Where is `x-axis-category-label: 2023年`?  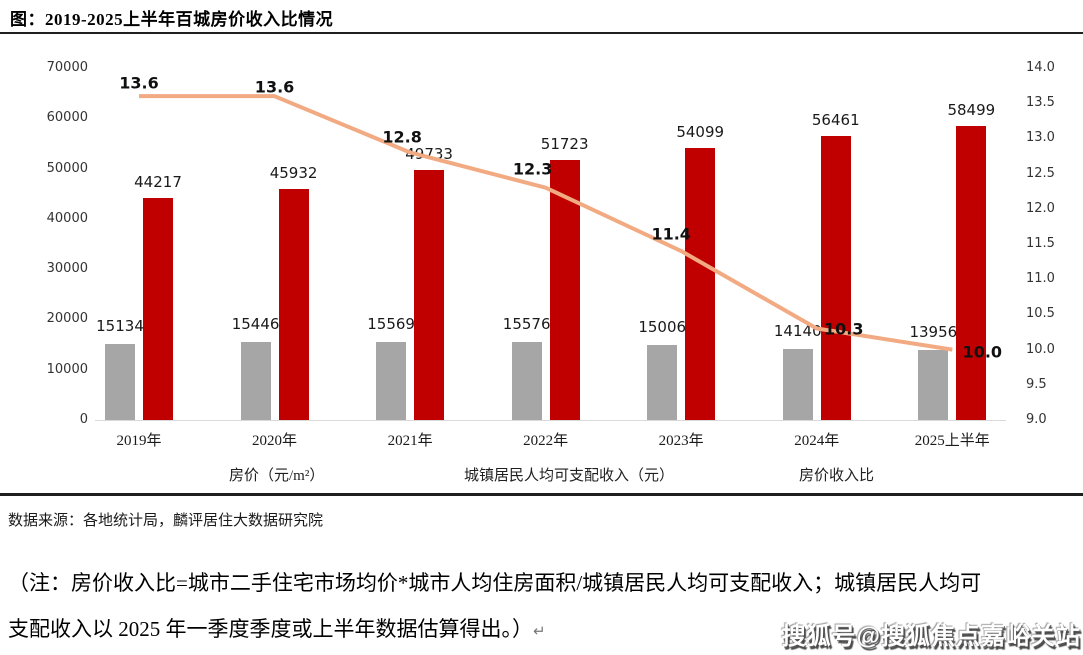
x-axis-category-label: 2023年 is located at coordinates (681, 441).